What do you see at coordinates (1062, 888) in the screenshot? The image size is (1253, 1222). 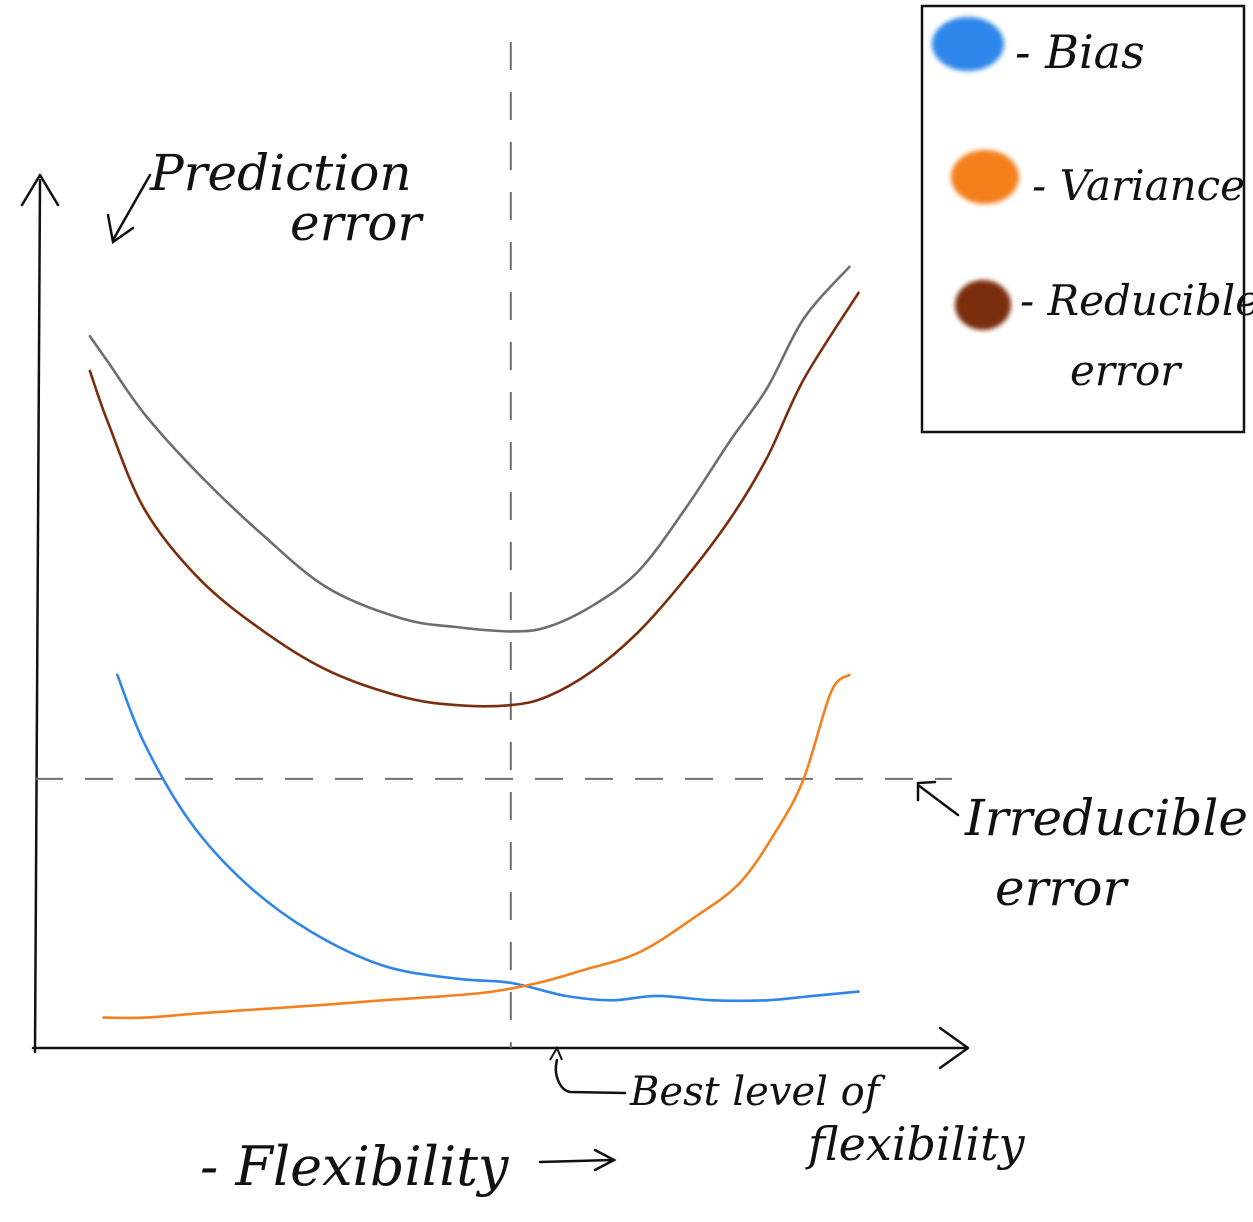 I see `irreducible-error-label-line2: error` at bounding box center [1062, 888].